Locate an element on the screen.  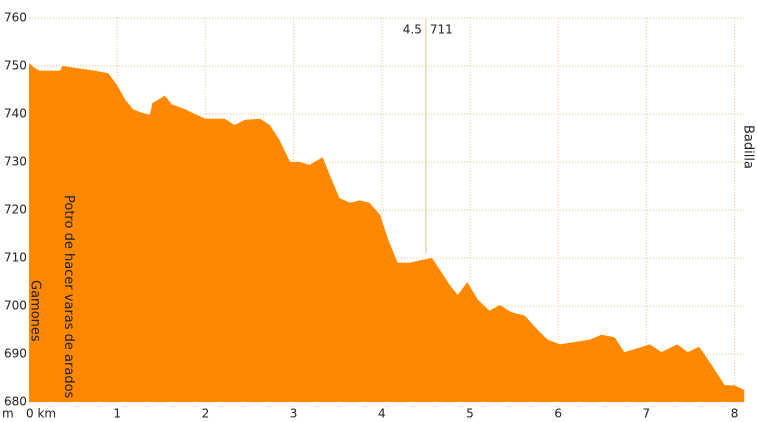
cursor-elevation-label: 711 is located at coordinates (441, 30).